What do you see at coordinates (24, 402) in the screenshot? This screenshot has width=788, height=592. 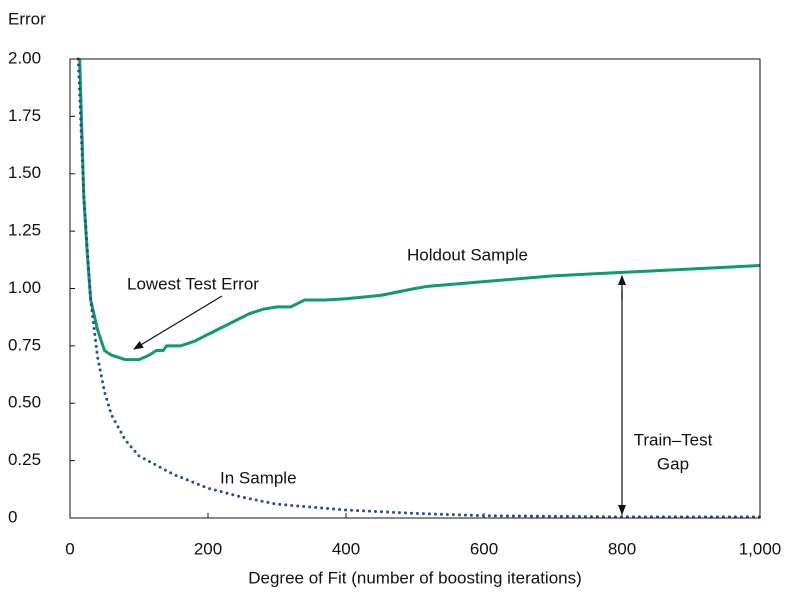 I see `y-tick-label: 0.50` at bounding box center [24, 402].